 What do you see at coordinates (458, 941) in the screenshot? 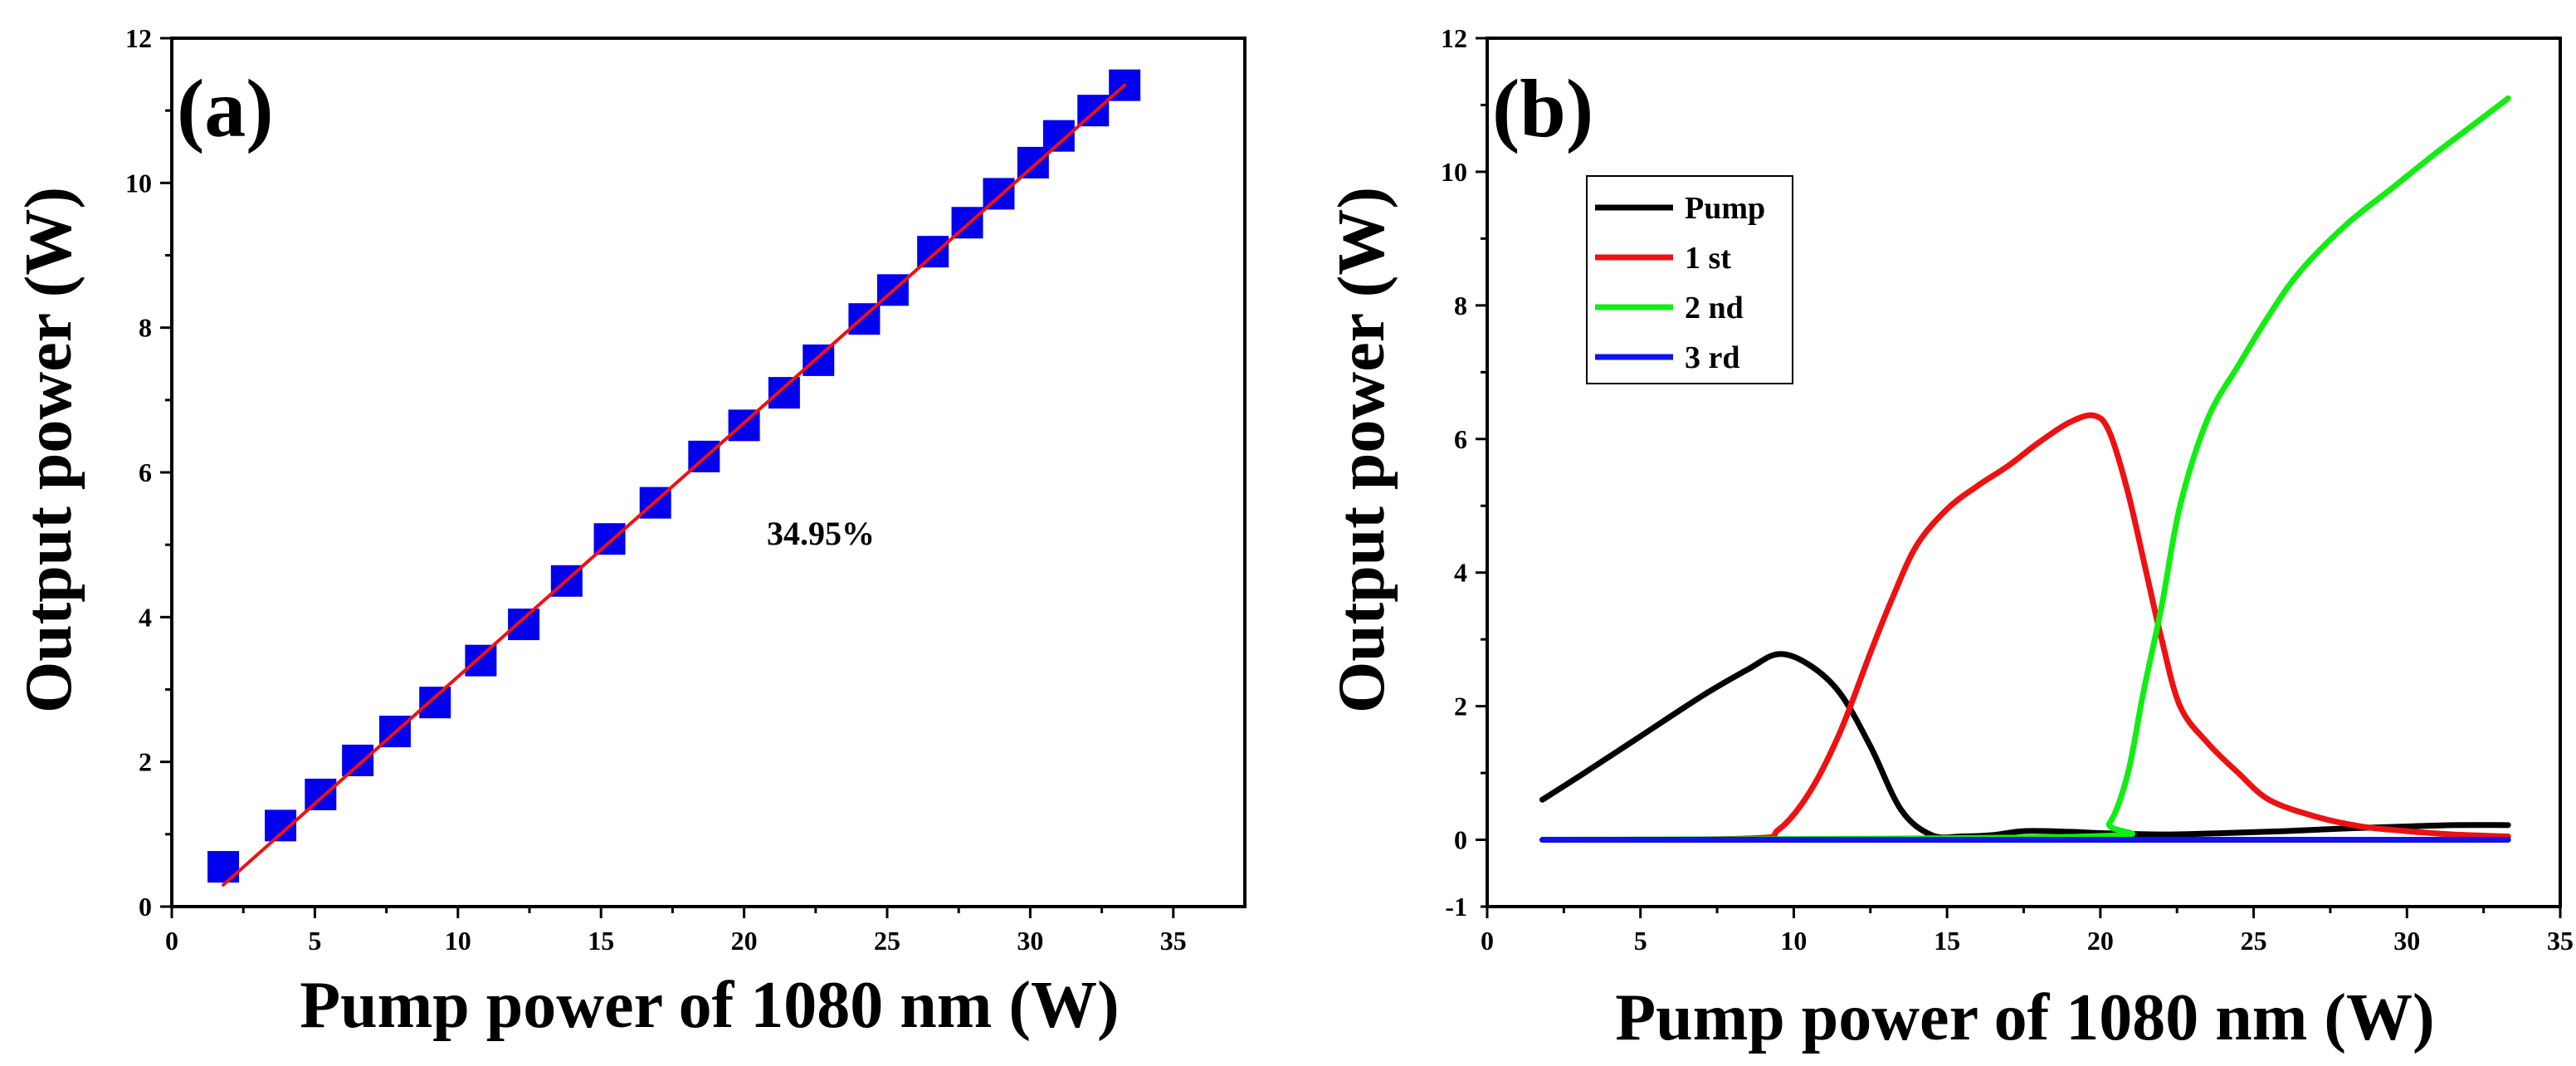
I see `x-tick-label-a: 10` at bounding box center [458, 941].